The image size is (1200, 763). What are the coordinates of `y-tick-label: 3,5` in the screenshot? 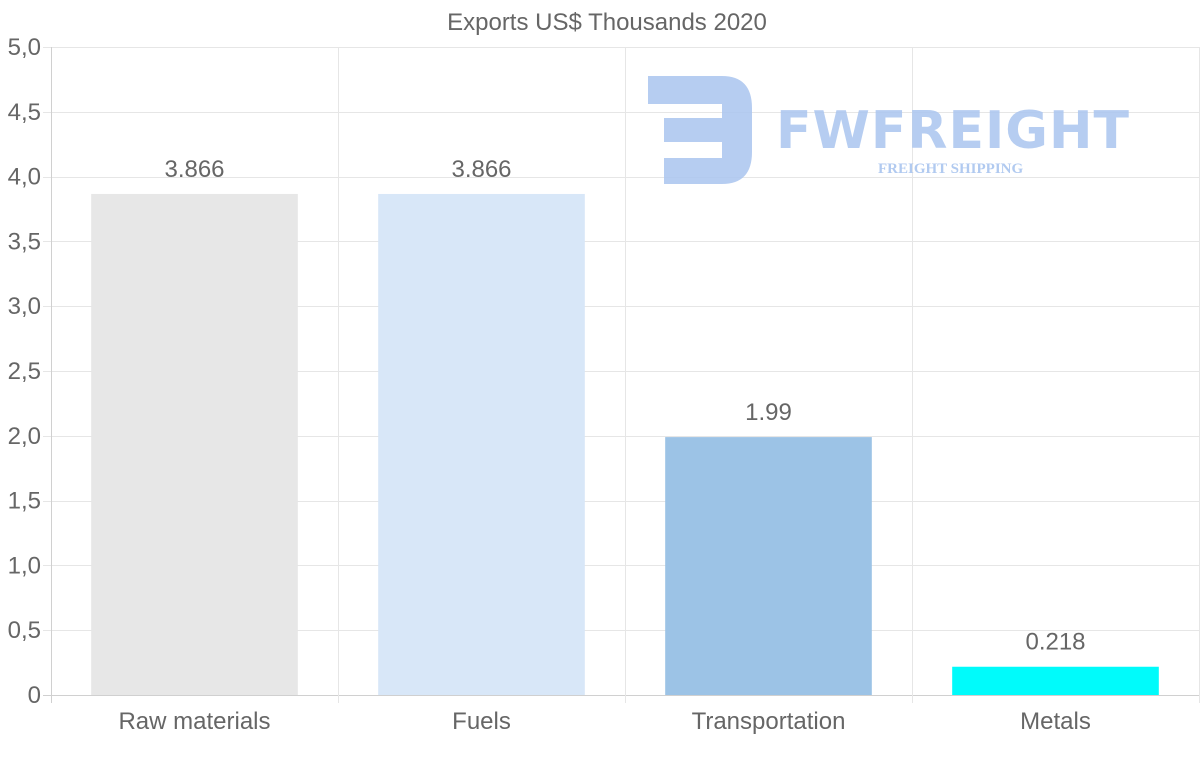 It's located at (24, 241).